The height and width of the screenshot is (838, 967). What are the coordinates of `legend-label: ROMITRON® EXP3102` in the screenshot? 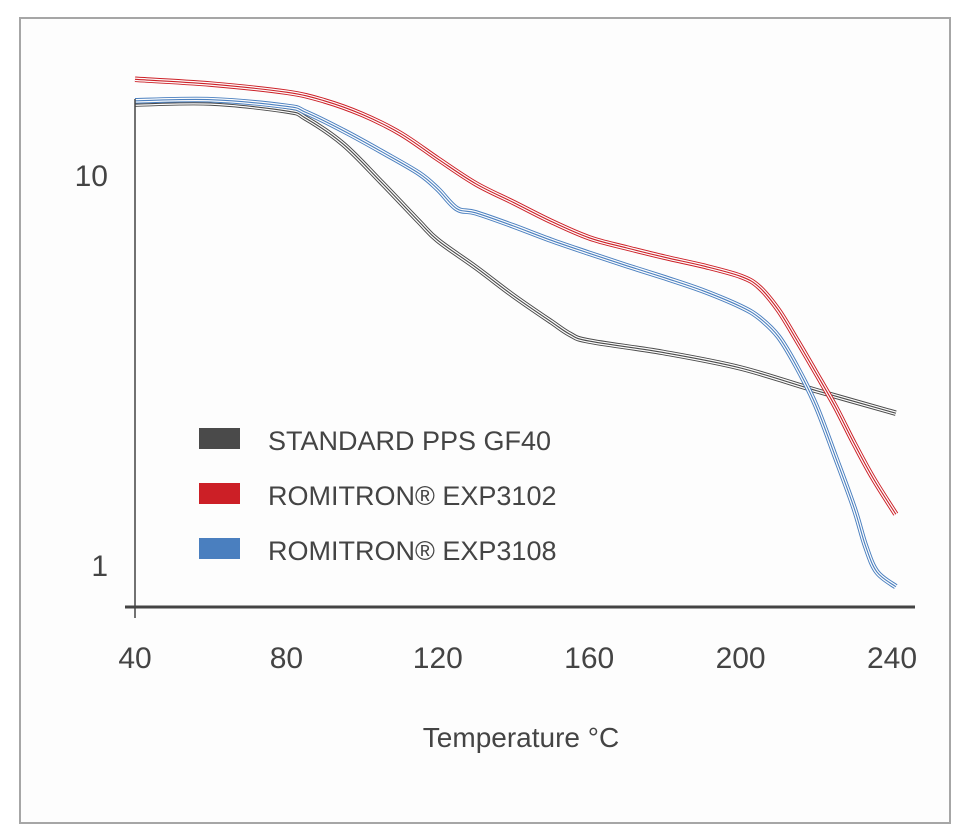 It's located at (412, 496).